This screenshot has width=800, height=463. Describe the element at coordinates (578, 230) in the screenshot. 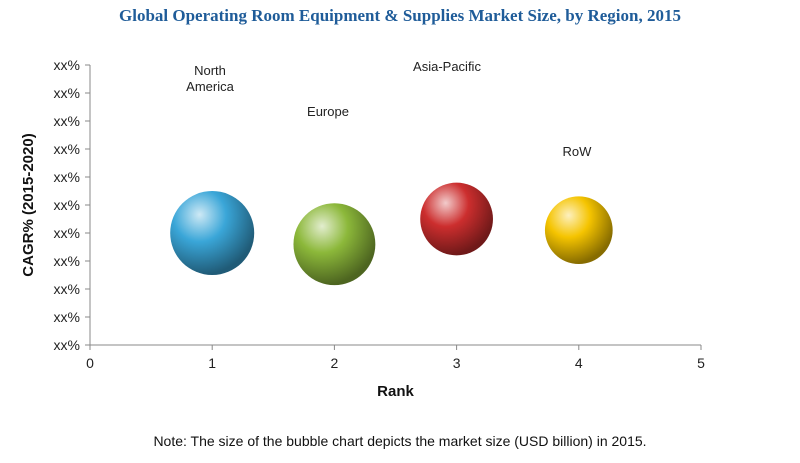

I see `bubble-row` at that location.